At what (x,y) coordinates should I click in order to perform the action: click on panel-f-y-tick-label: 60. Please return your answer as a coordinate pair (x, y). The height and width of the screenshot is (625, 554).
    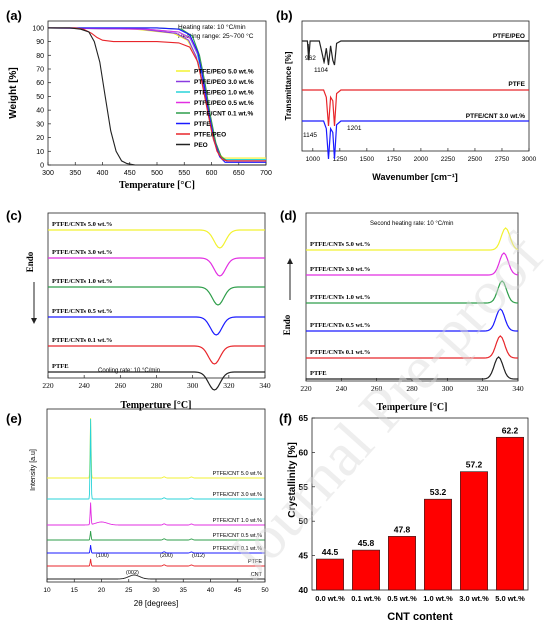
    Looking at the image, I should click on (304, 452).